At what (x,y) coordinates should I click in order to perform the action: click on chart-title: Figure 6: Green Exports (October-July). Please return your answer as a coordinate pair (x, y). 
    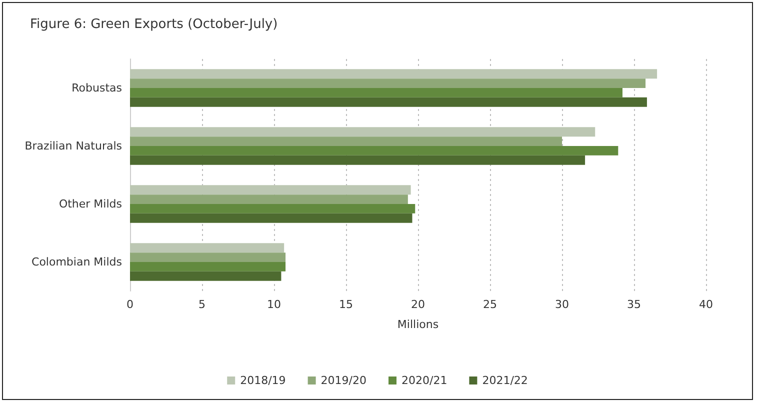
    Looking at the image, I should click on (154, 24).